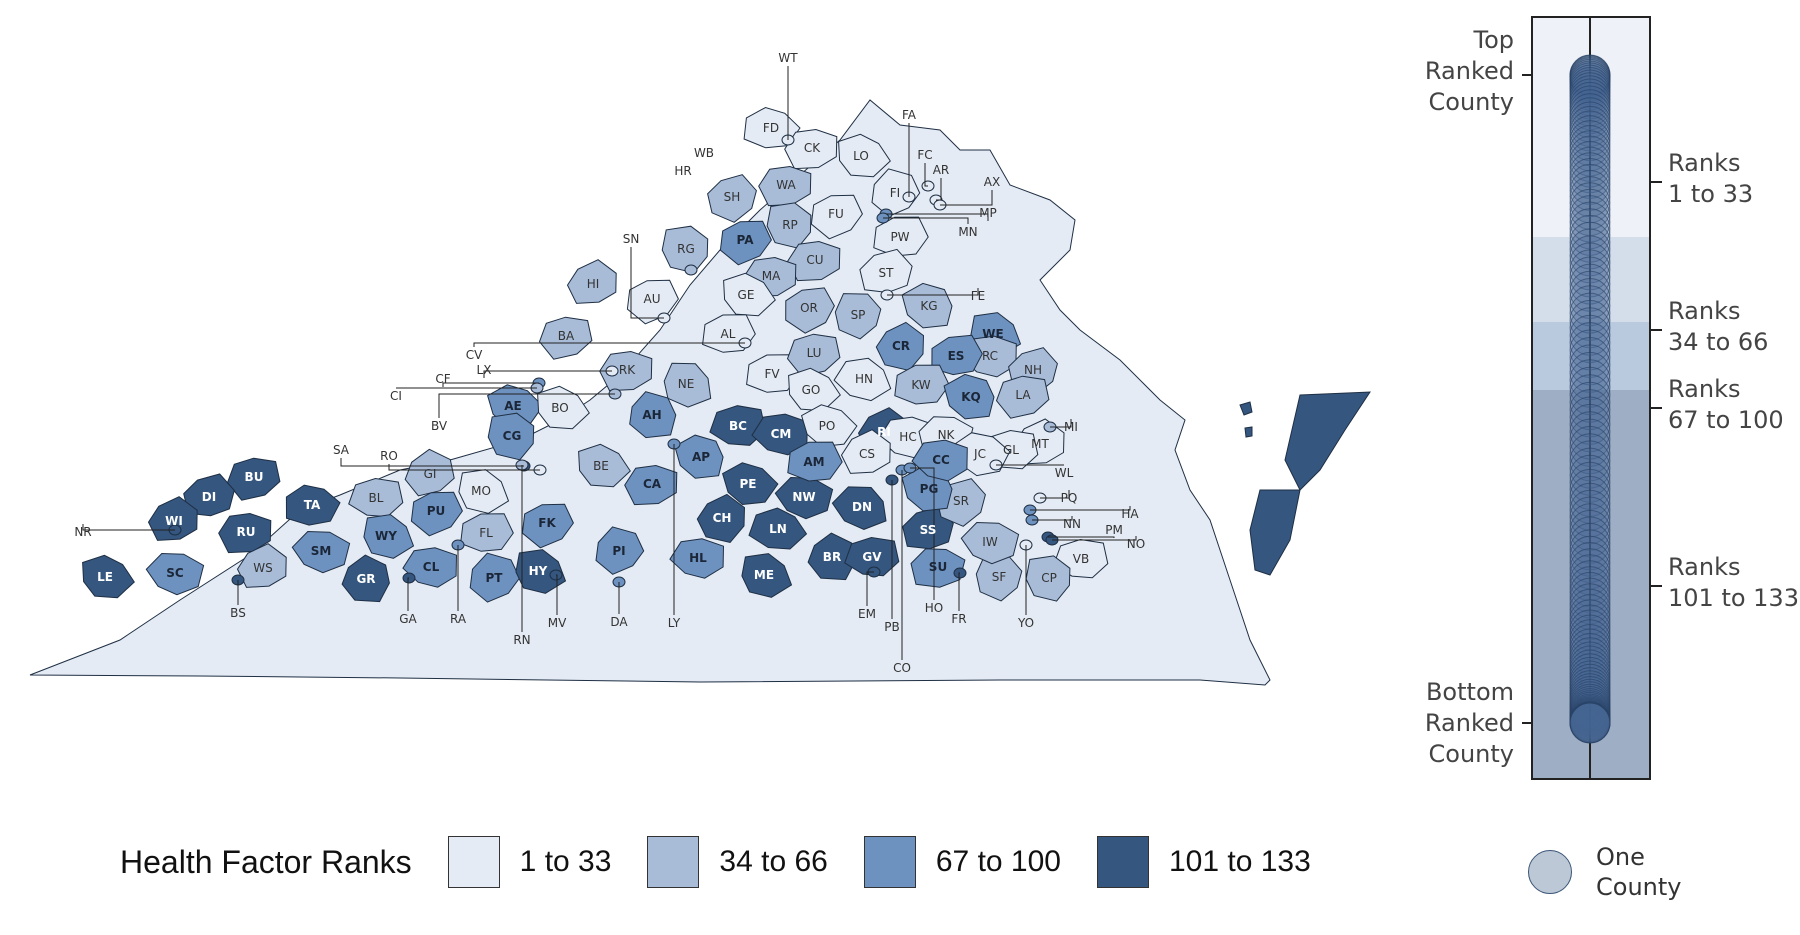  I want to click on county-label-PU: PU, so click(436, 511).